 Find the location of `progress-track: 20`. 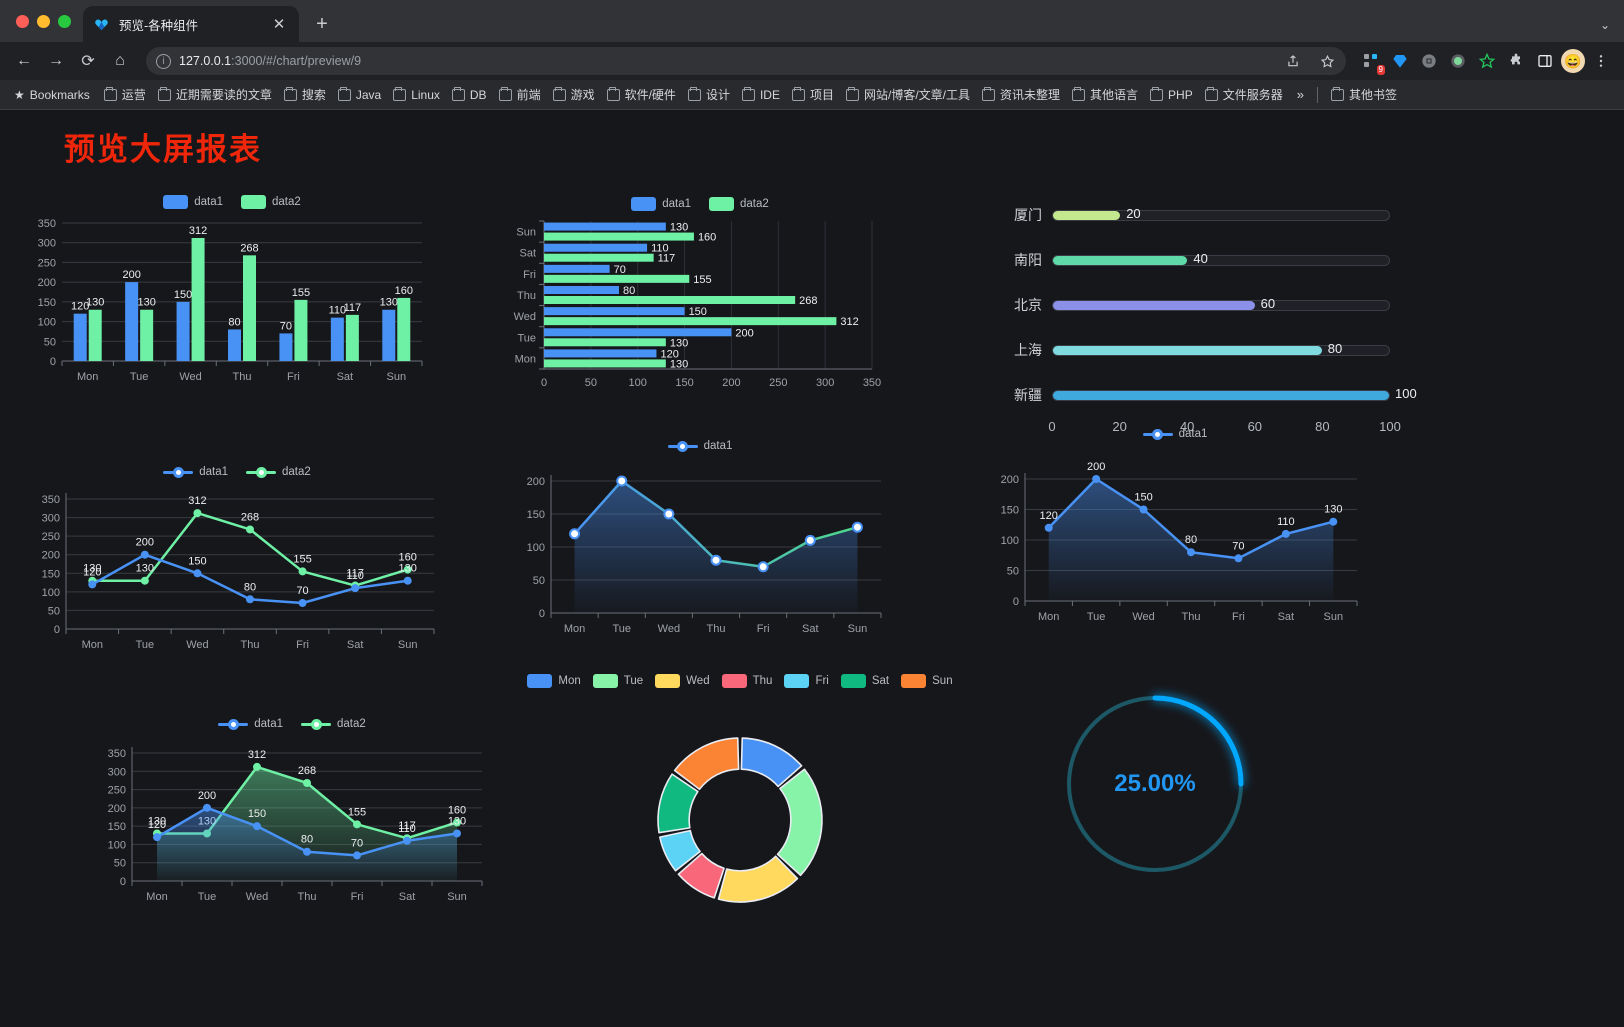

progress-track: 20 is located at coordinates (1221, 213).